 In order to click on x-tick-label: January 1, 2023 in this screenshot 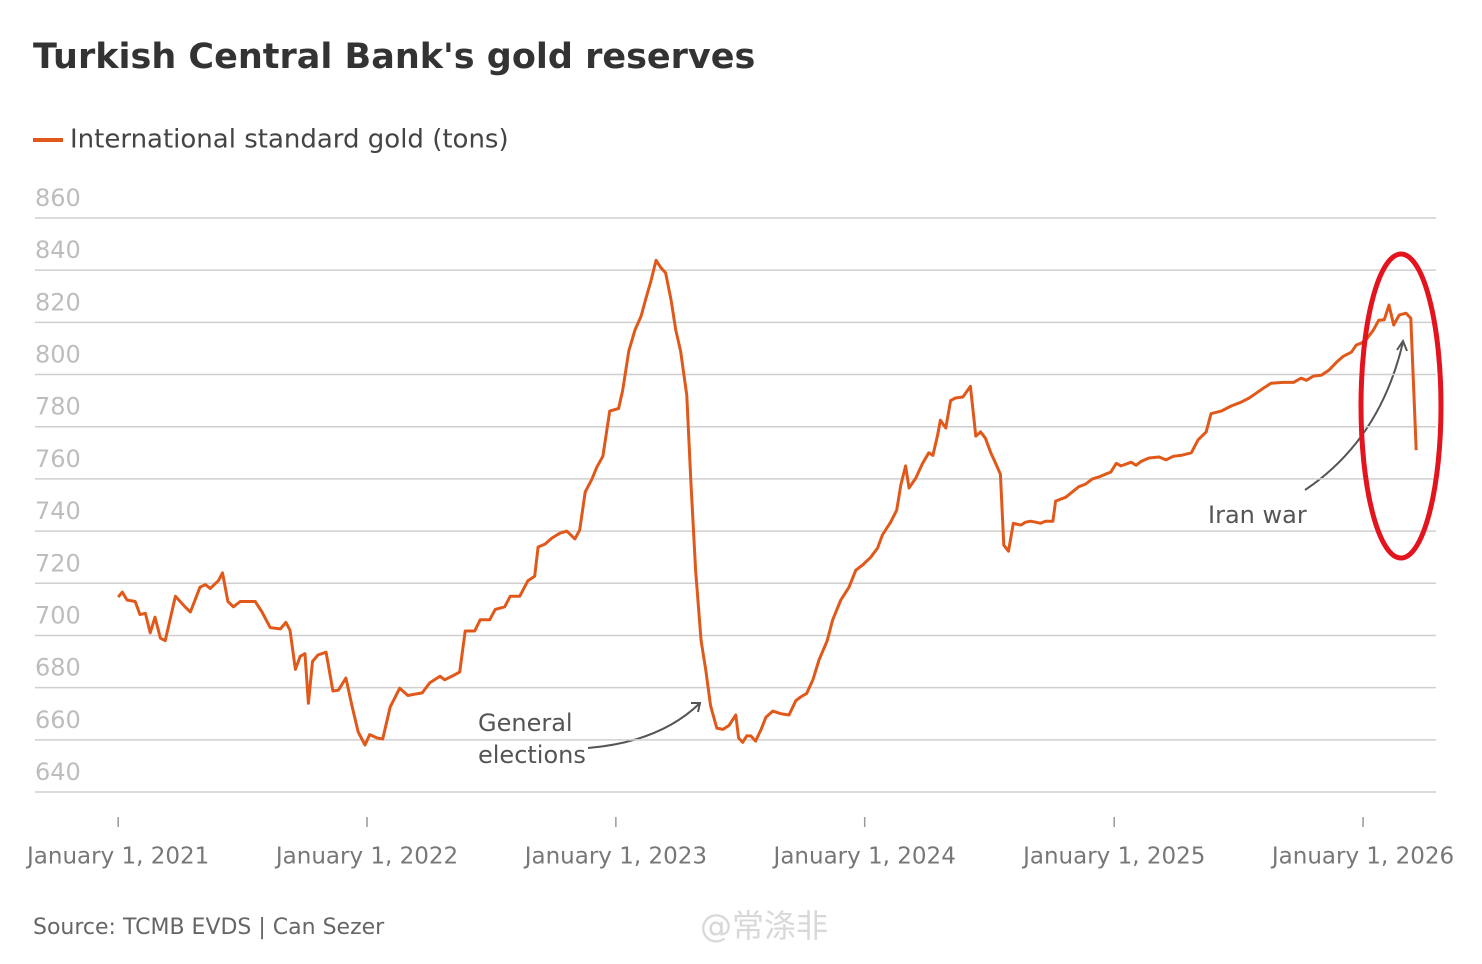, I will do `click(615, 857)`.